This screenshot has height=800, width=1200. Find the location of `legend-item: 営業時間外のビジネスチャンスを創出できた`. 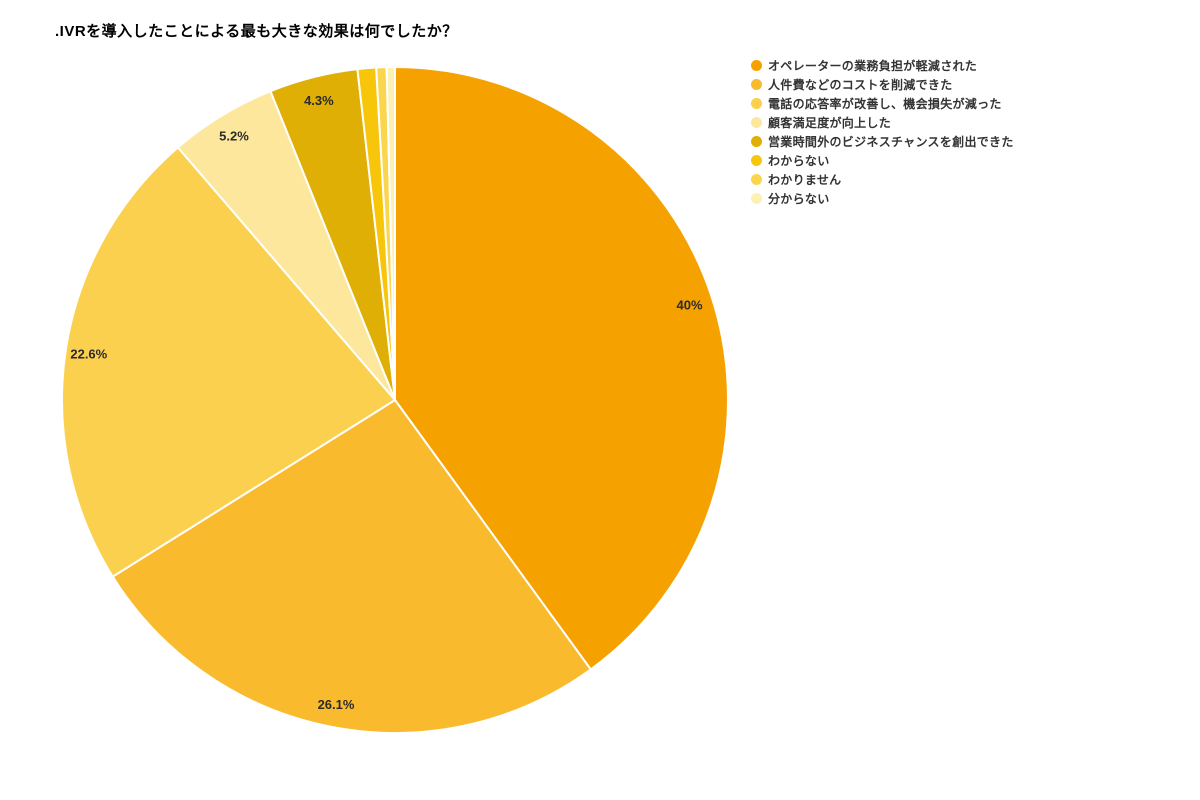

legend-item: 営業時間外のビジネスチャンスを創出できた is located at coordinates (882, 141).